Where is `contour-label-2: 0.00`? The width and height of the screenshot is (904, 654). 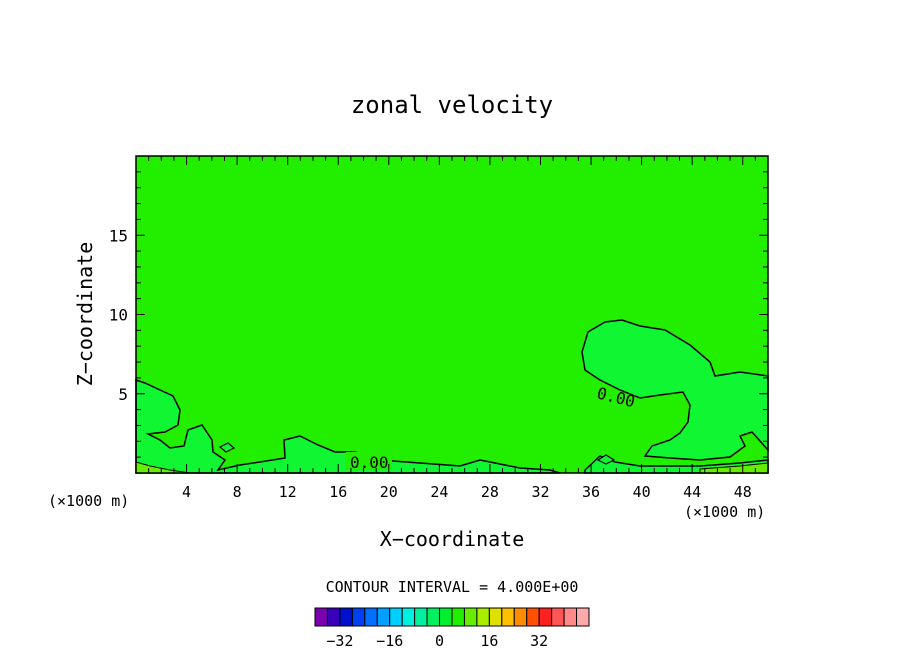 contour-label-2: 0.00 is located at coordinates (369, 462).